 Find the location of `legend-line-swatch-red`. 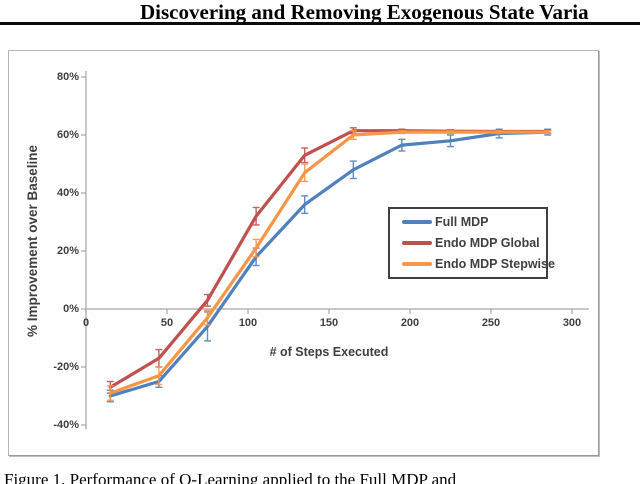

legend-line-swatch-red is located at coordinates (417, 242).